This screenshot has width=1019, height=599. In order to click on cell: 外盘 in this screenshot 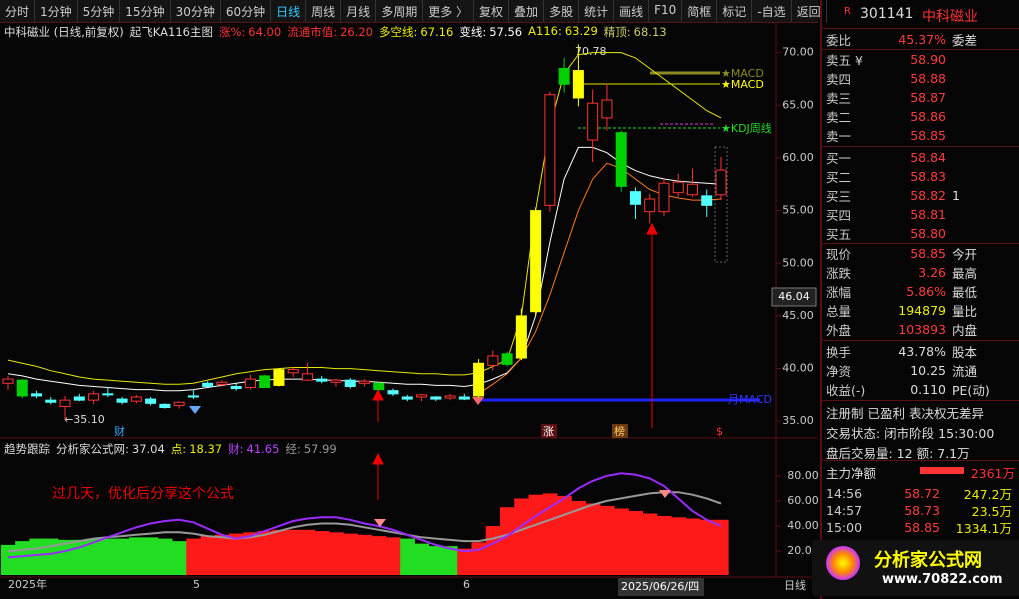, I will do `click(839, 330)`.